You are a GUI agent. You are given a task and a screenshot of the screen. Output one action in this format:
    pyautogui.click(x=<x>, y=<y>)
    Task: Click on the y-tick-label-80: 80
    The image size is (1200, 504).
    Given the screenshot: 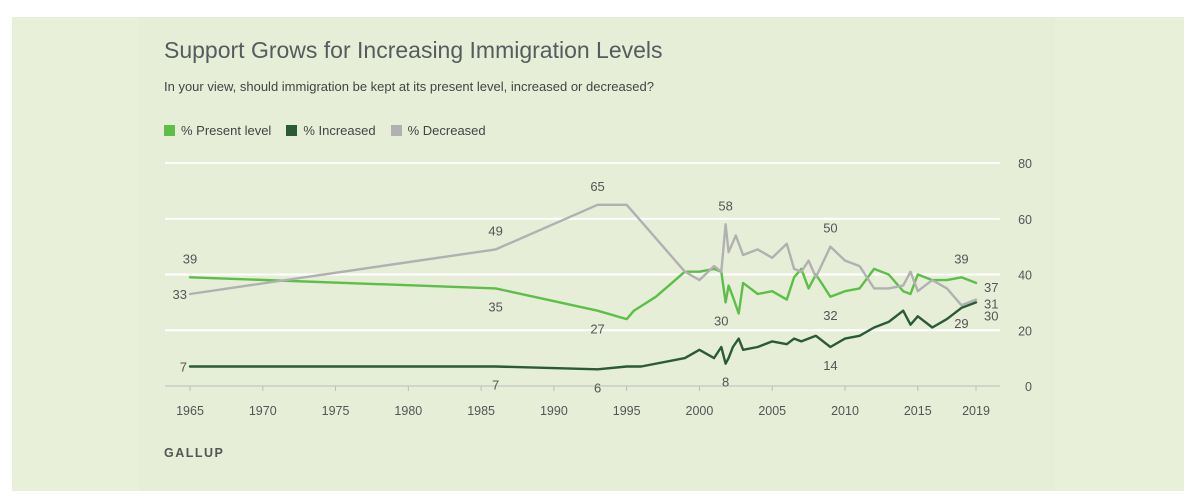 What is the action you would take?
    pyautogui.click(x=1025, y=164)
    